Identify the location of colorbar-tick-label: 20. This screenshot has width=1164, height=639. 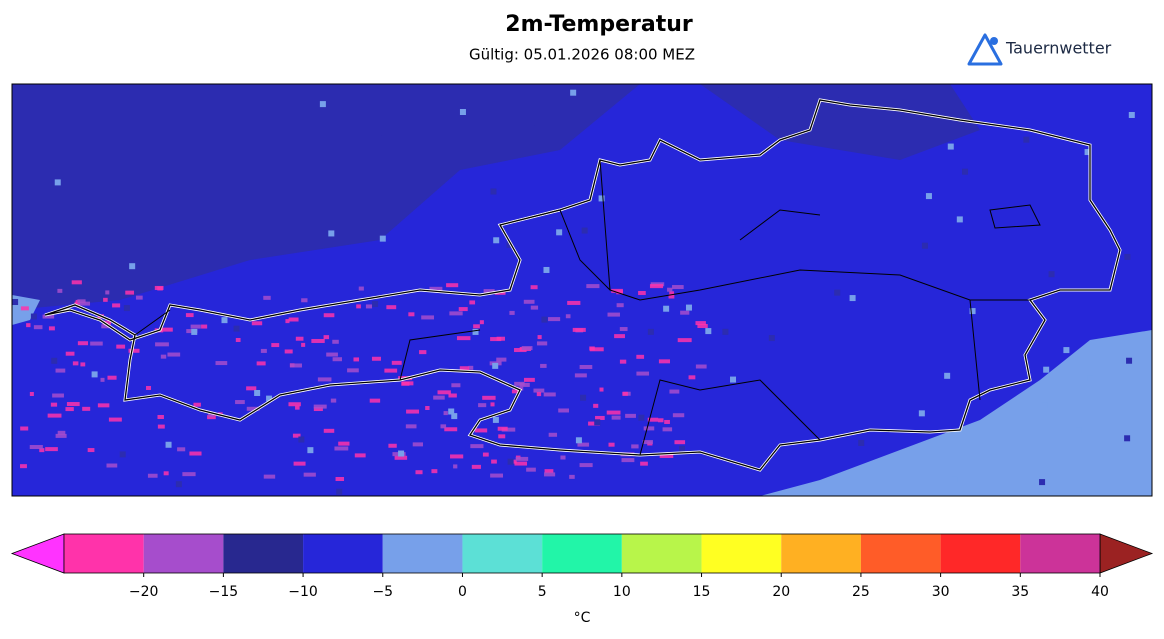
(781, 592).